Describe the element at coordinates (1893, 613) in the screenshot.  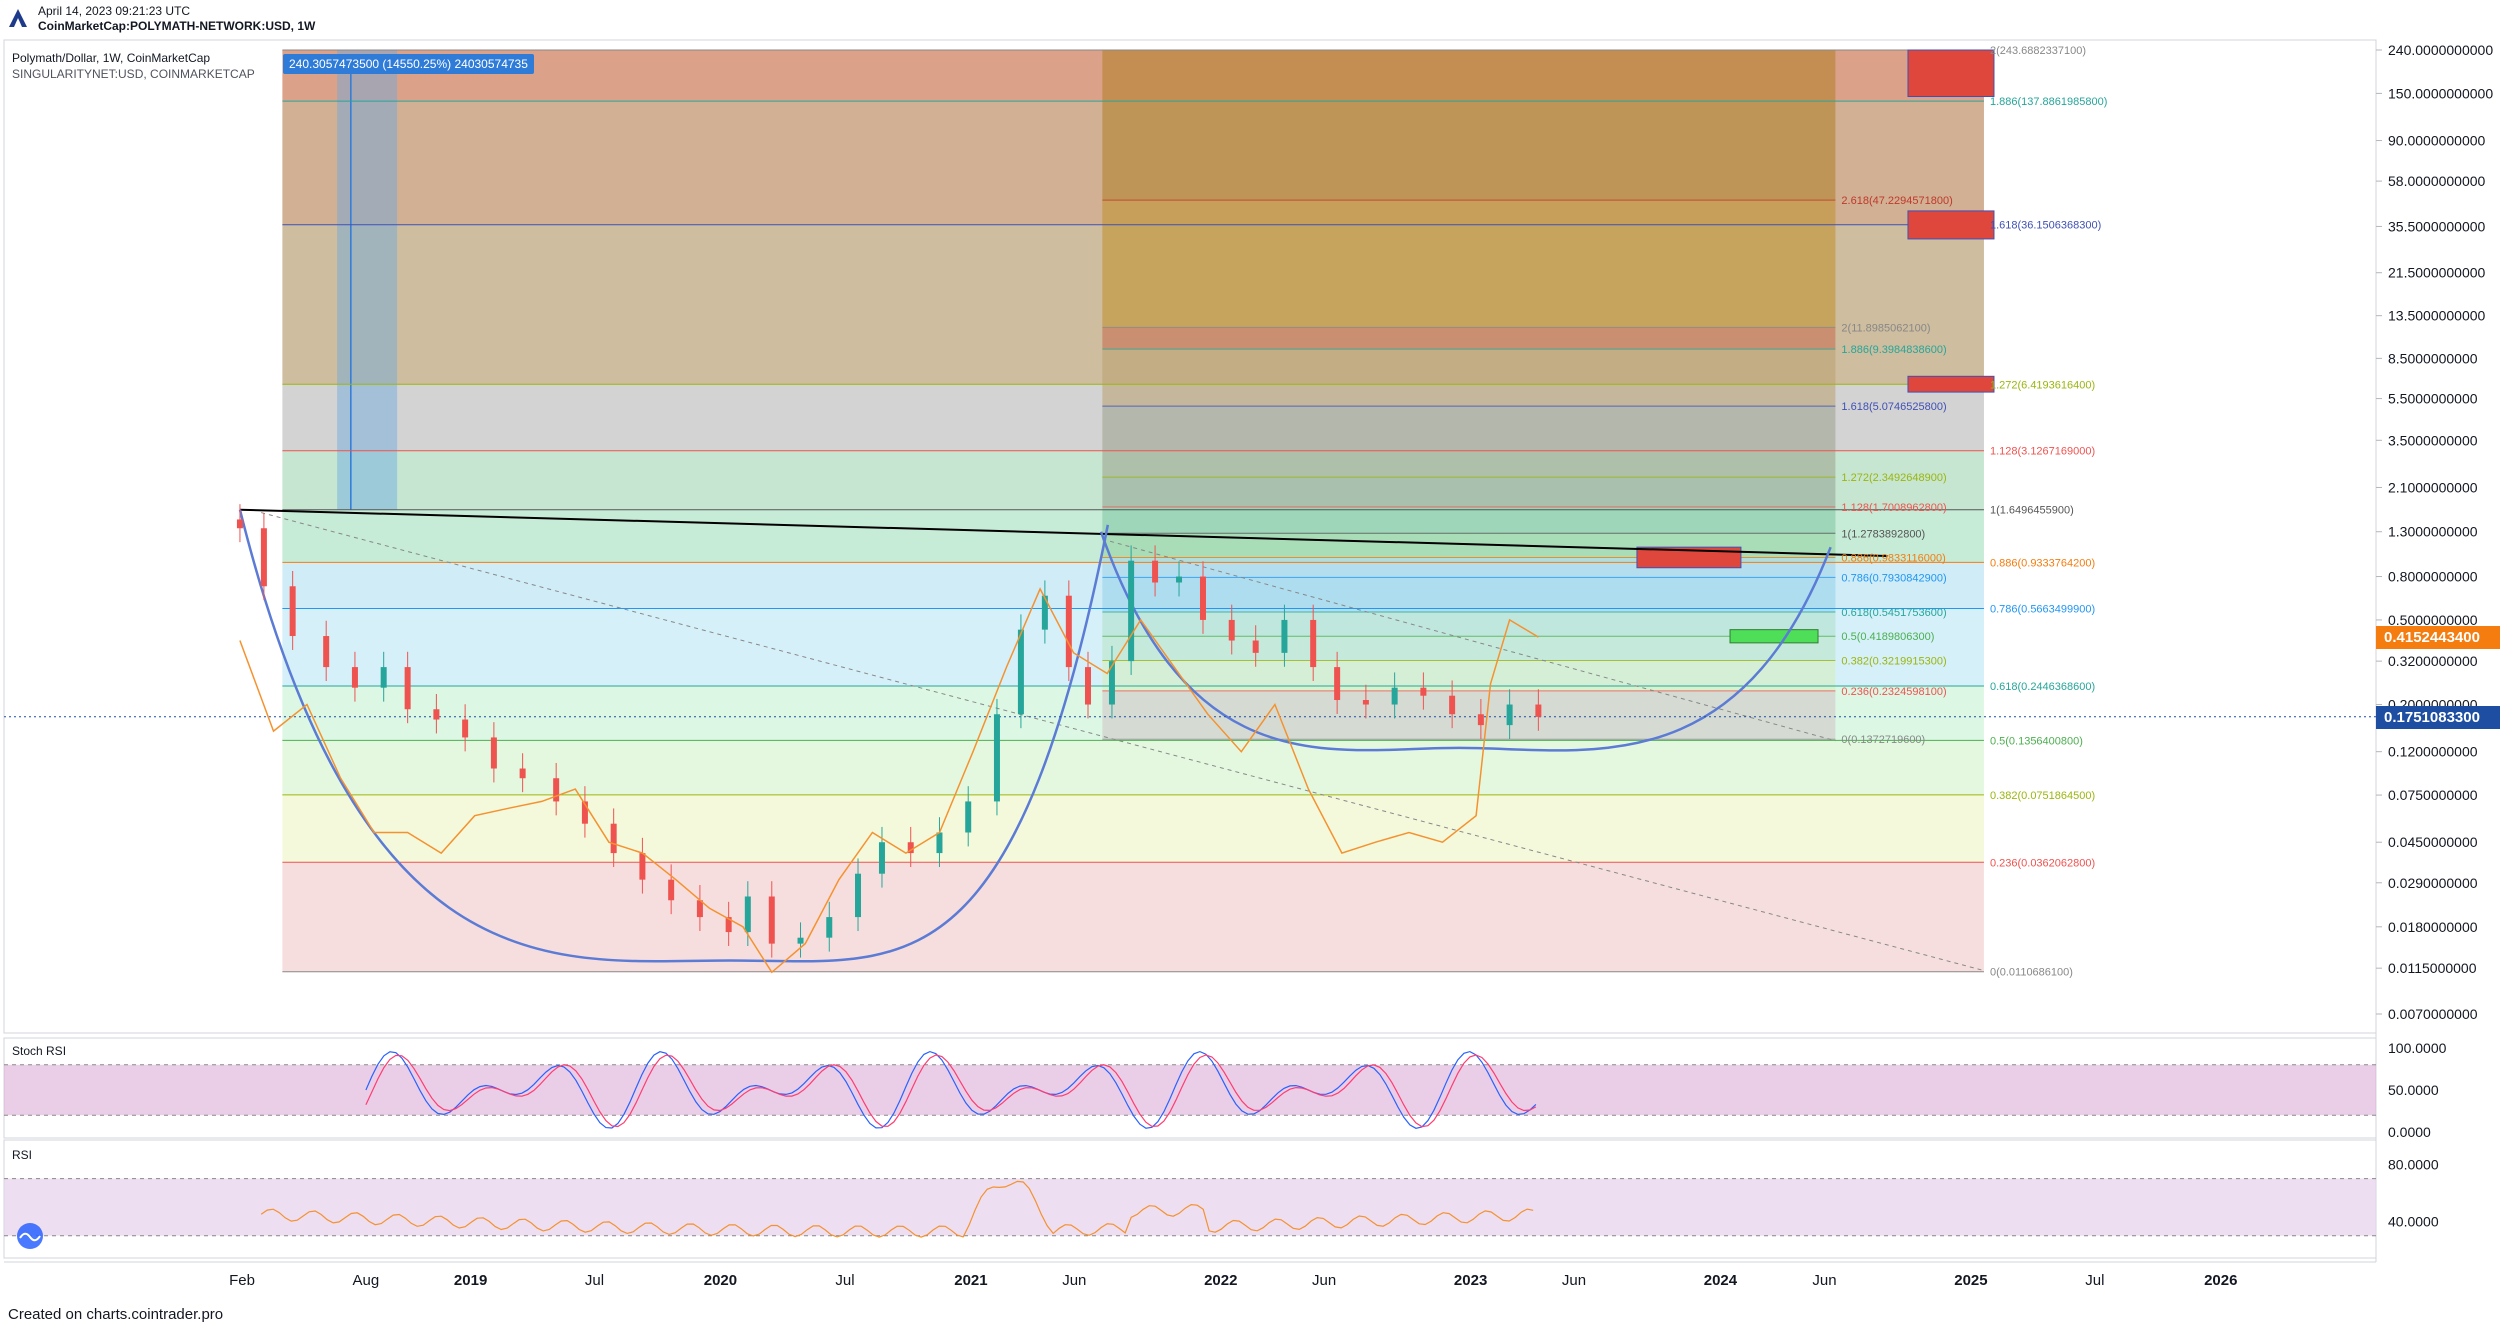
I see `fib-level-label: 0.618(0.5451753600)` at that location.